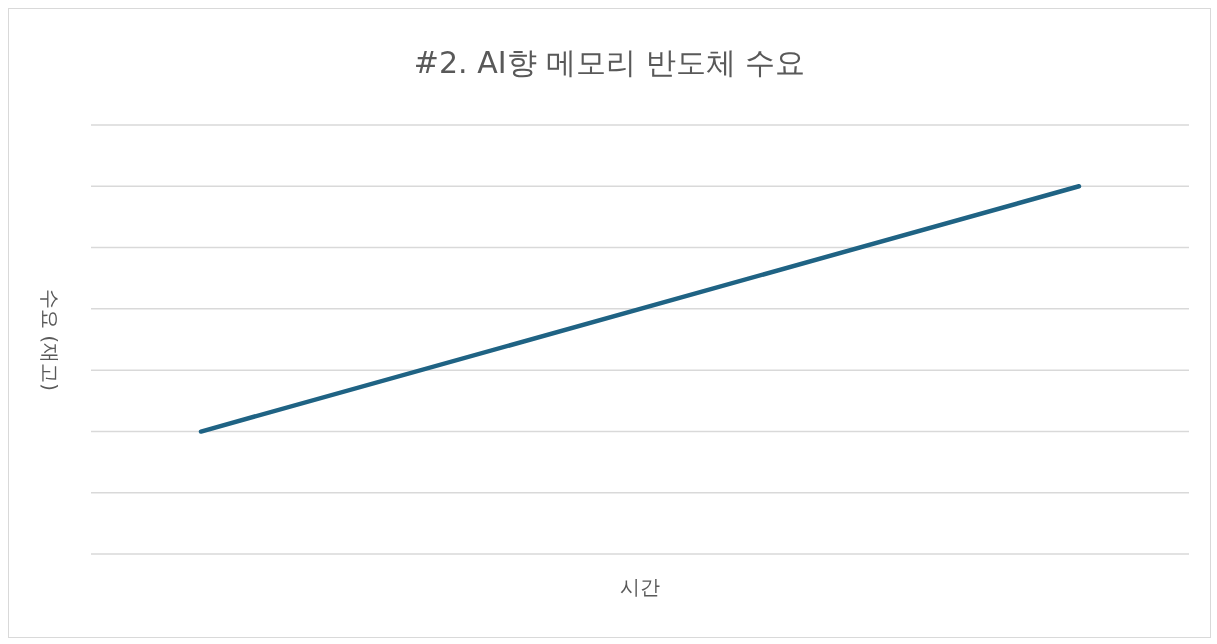 This screenshot has width=1217, height=644. I want to click on y-axis-title: 수요 (재고), so click(49, 339).